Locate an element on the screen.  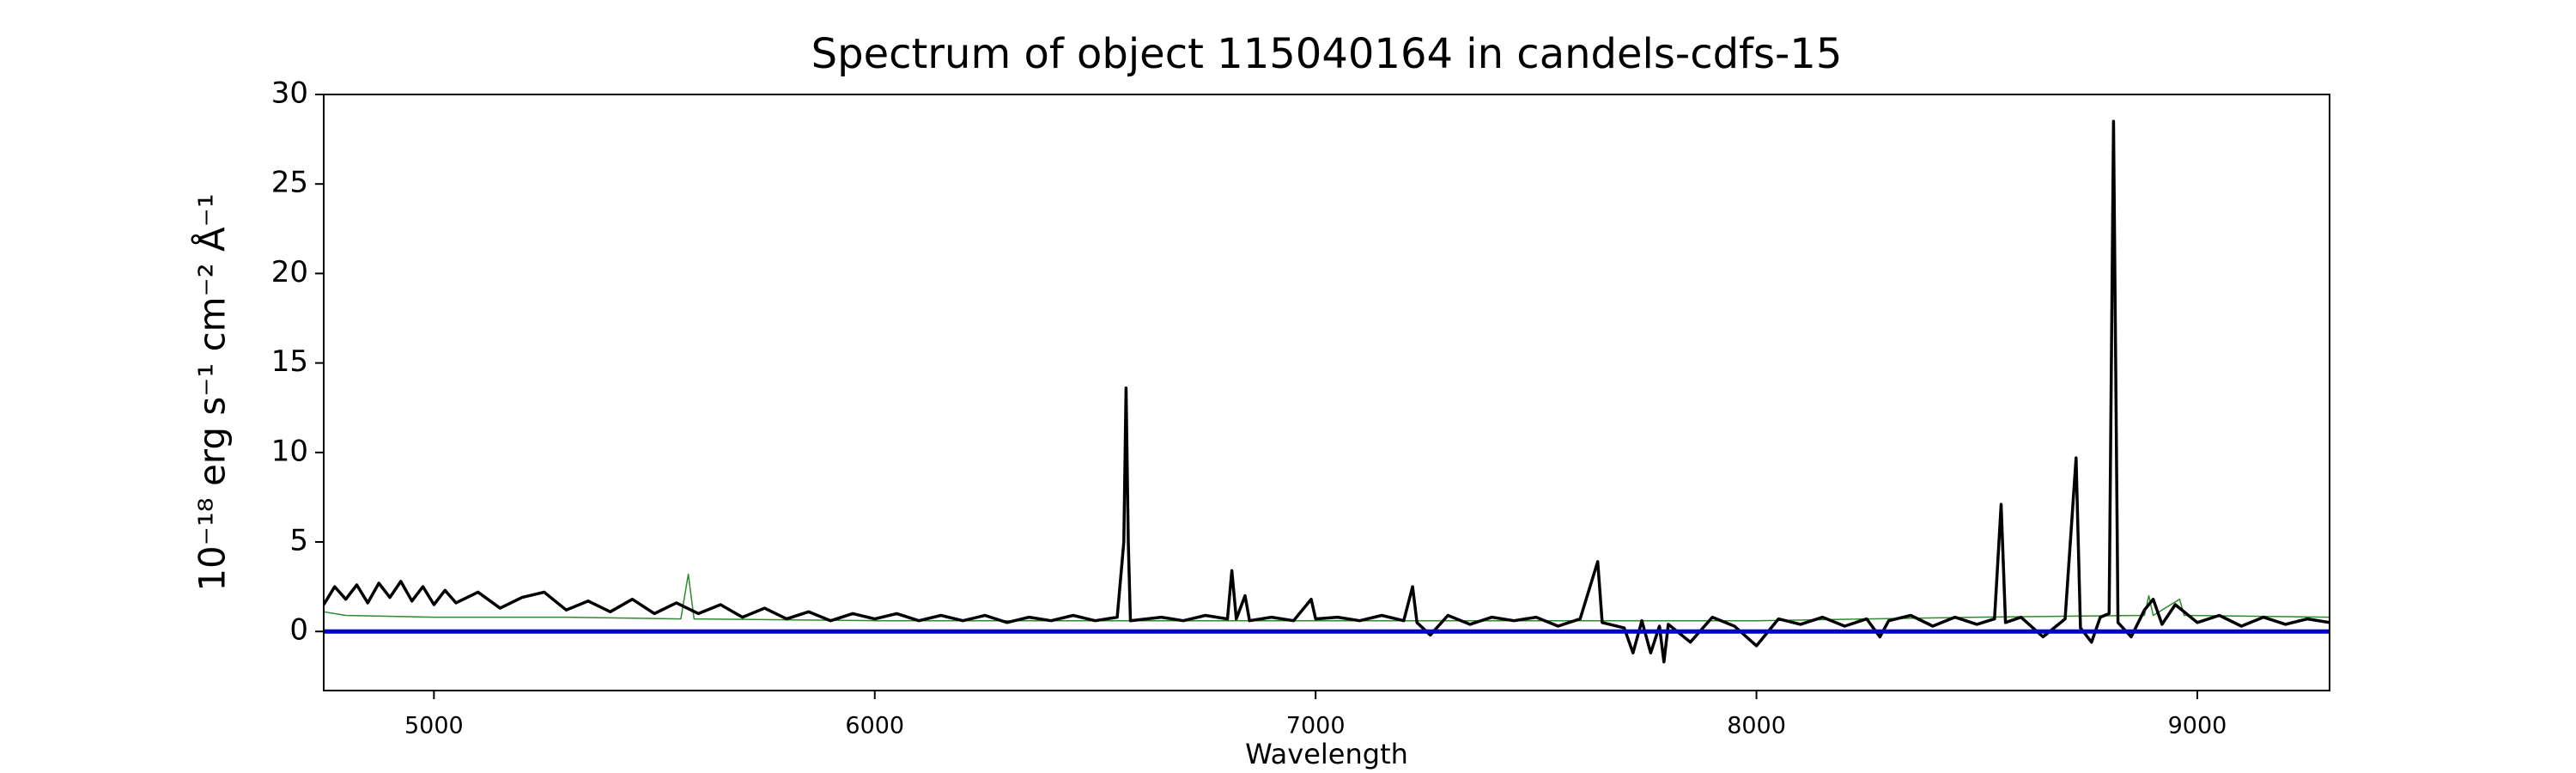
y-tick-label: 15 is located at coordinates (290, 361).